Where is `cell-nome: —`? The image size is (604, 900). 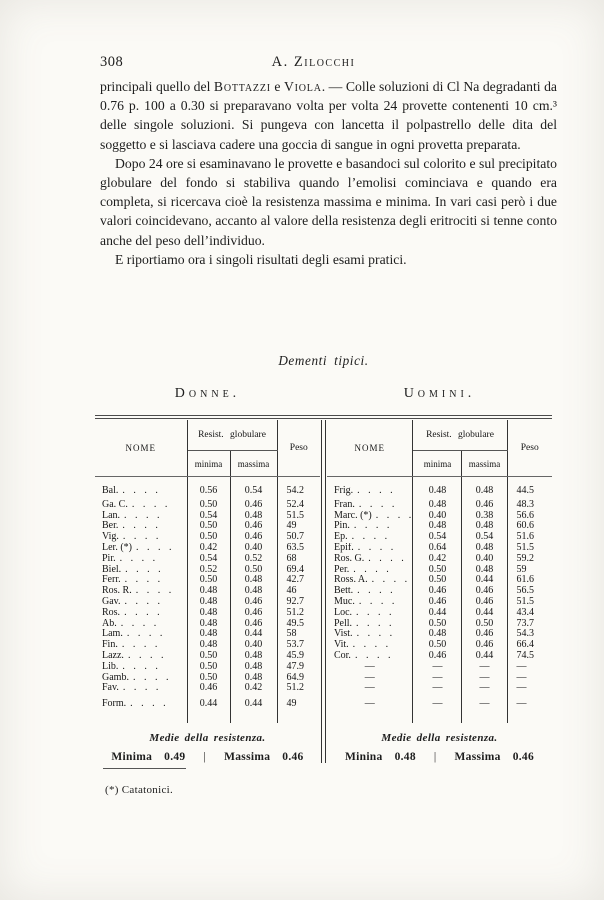
cell-nome: — is located at coordinates (370, 667).